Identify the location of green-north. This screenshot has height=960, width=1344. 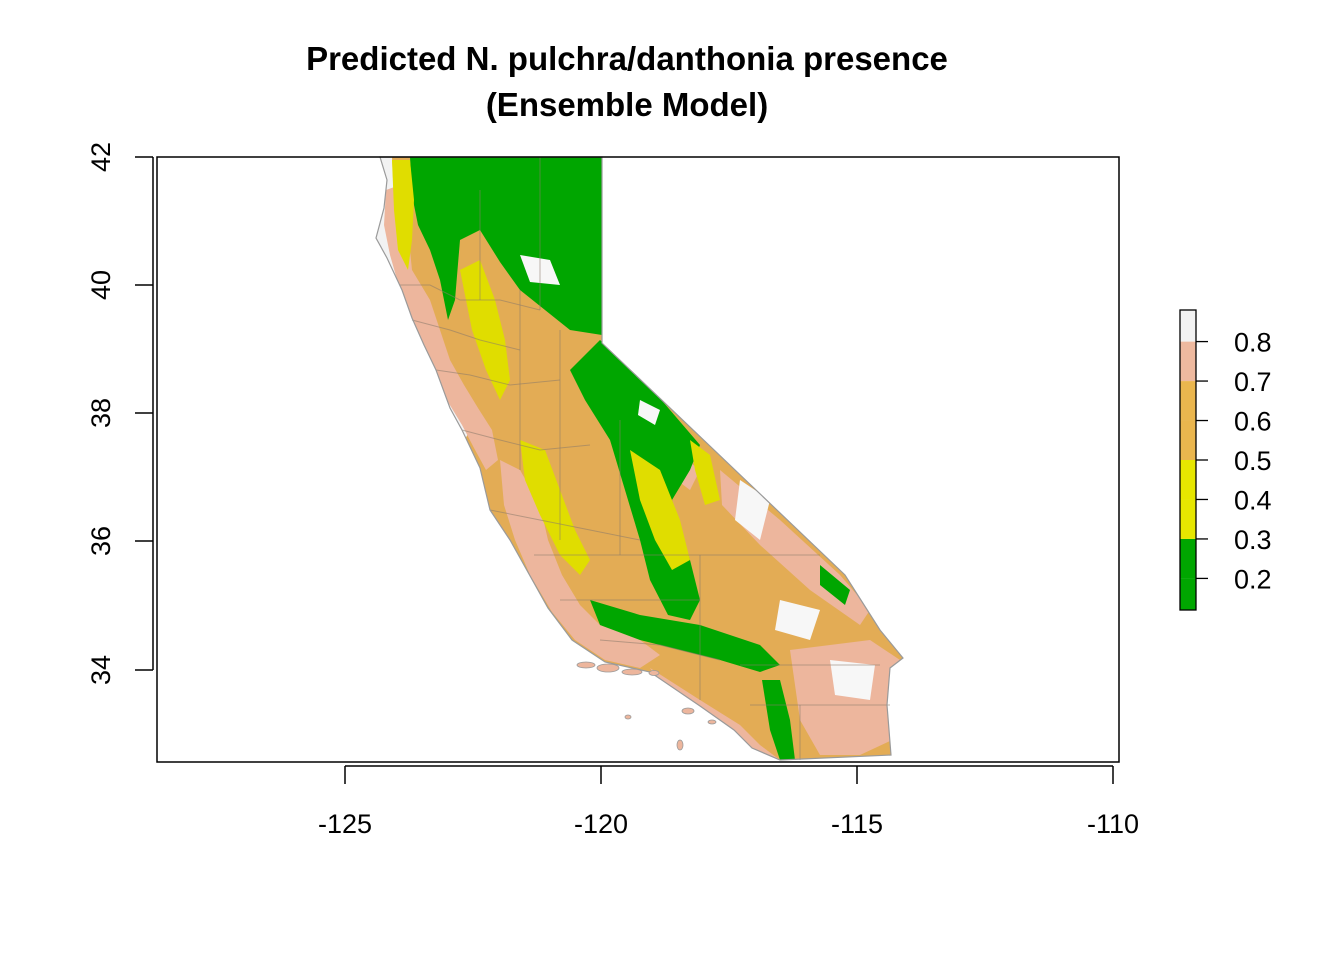
(506, 246).